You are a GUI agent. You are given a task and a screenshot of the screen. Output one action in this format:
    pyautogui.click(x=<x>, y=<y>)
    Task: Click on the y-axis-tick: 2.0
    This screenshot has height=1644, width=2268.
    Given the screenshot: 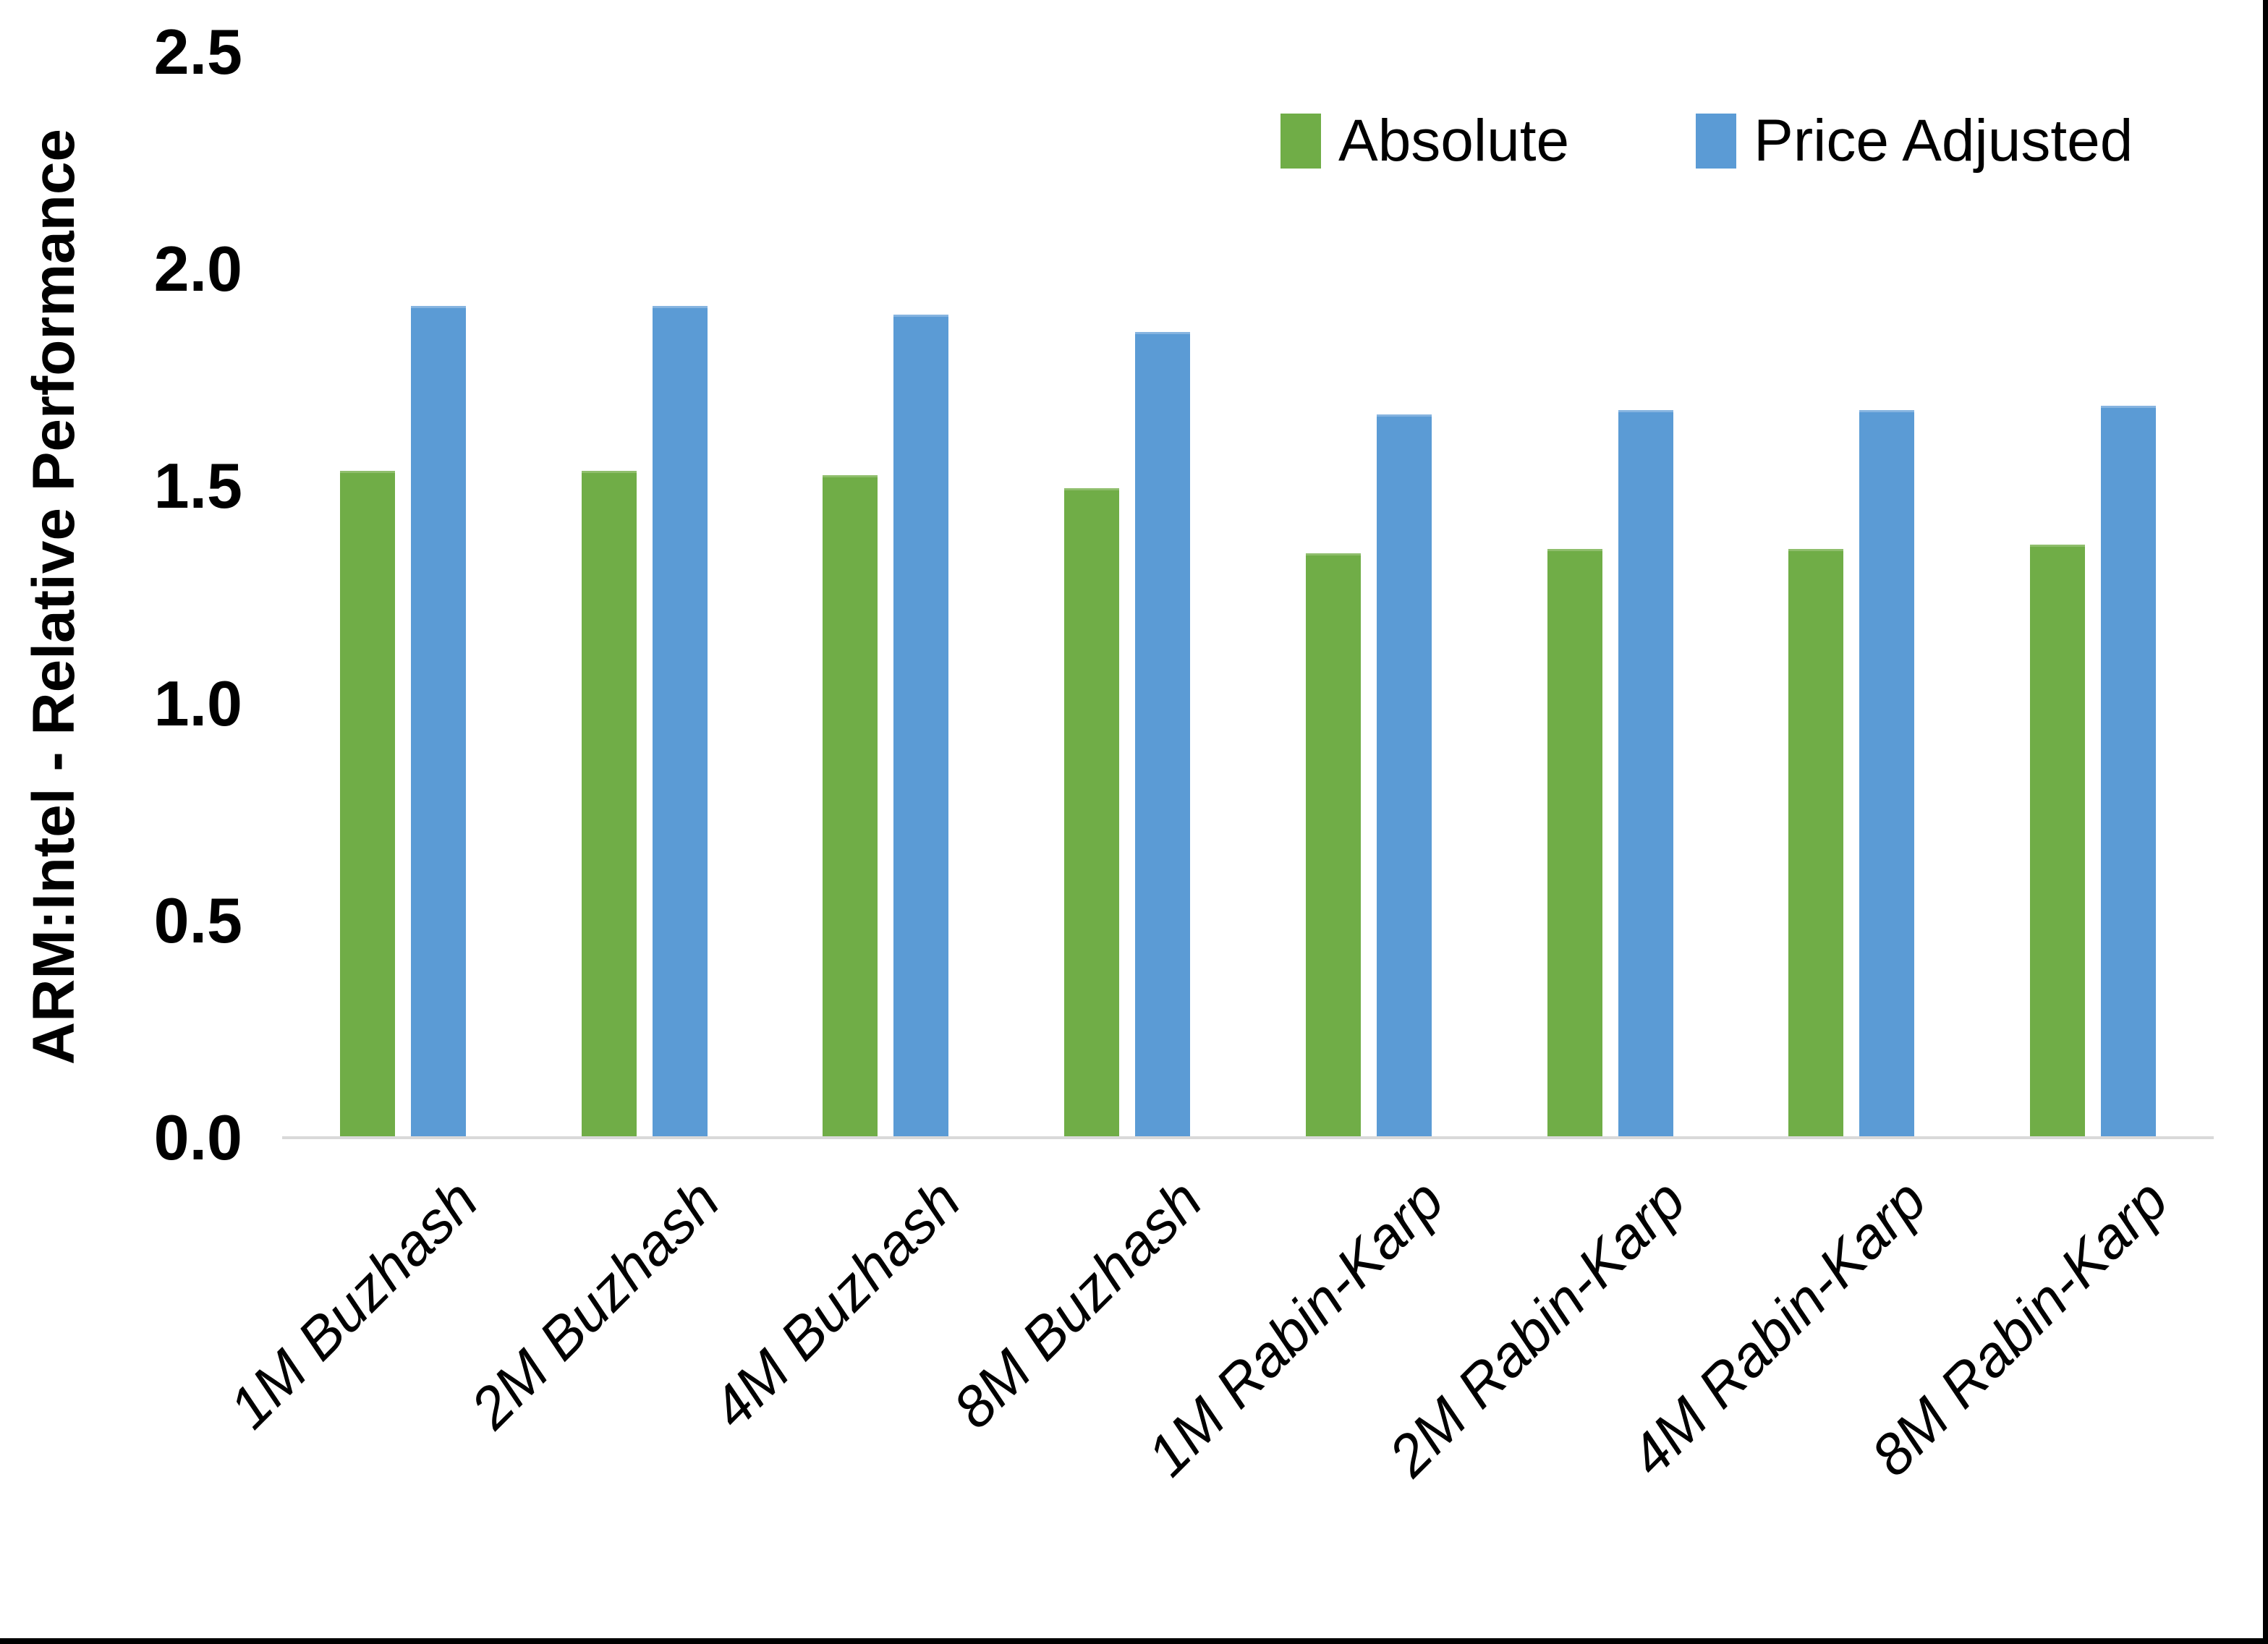 What is the action you would take?
    pyautogui.click(x=197, y=269)
    